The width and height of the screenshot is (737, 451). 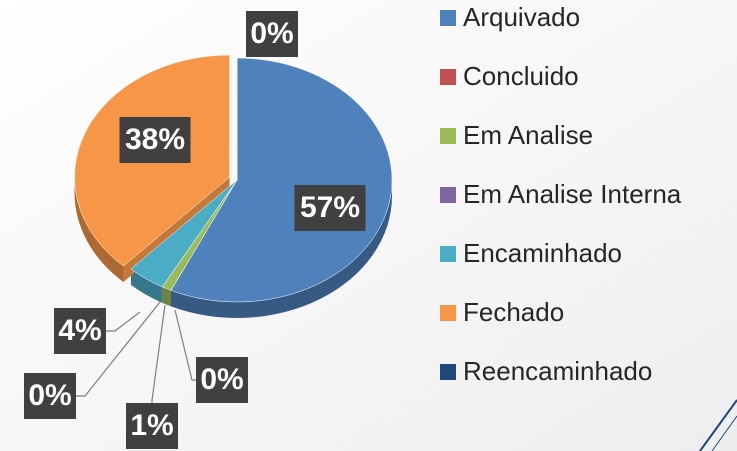 I want to click on legend-label: Reencaminhado, so click(x=557, y=371).